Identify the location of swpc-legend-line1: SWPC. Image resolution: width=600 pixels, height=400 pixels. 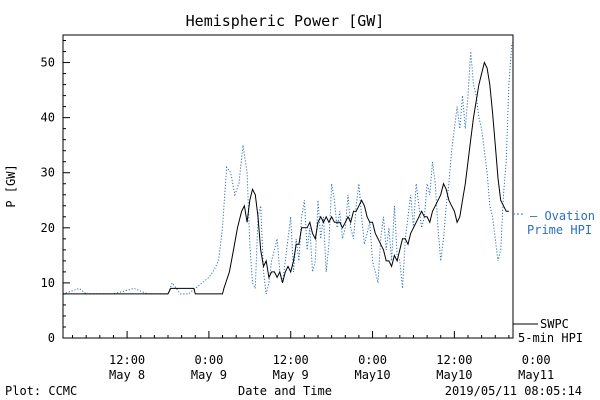
(554, 324).